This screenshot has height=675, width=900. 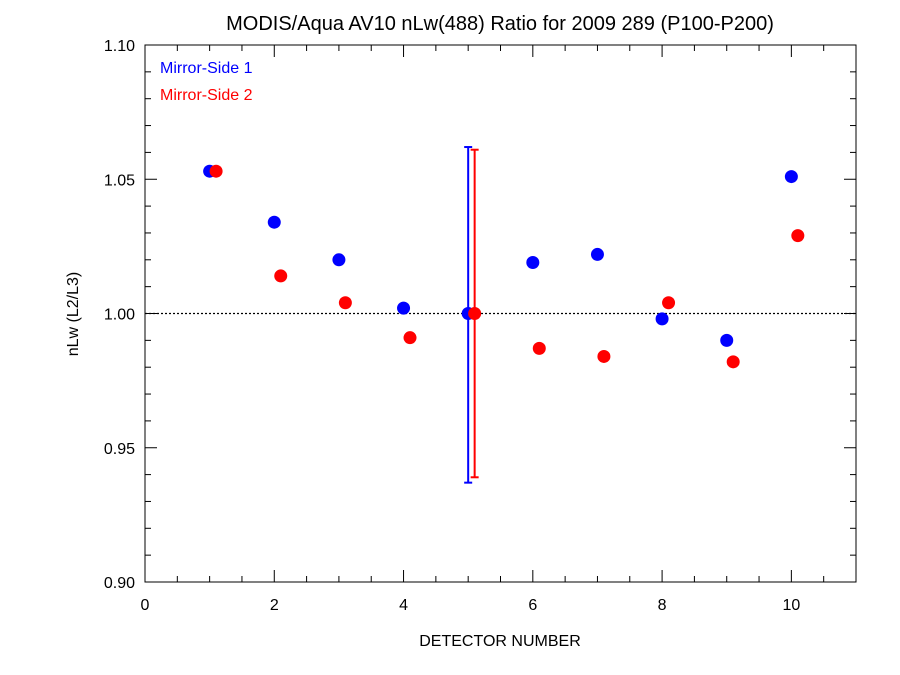 What do you see at coordinates (145, 605) in the screenshot?
I see `x-tick-label: 0` at bounding box center [145, 605].